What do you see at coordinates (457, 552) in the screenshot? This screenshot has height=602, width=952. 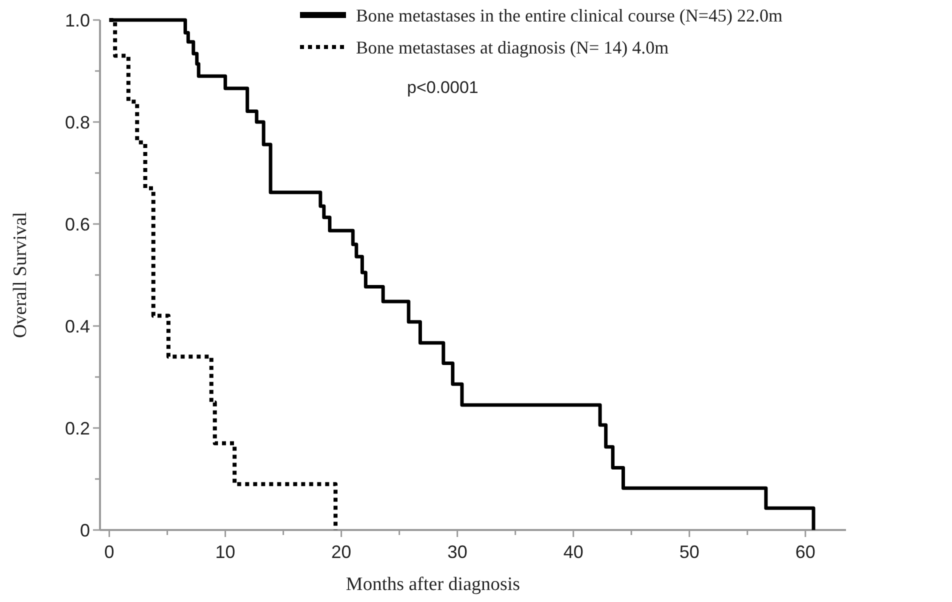 I see `x-tick-label: 30` at bounding box center [457, 552].